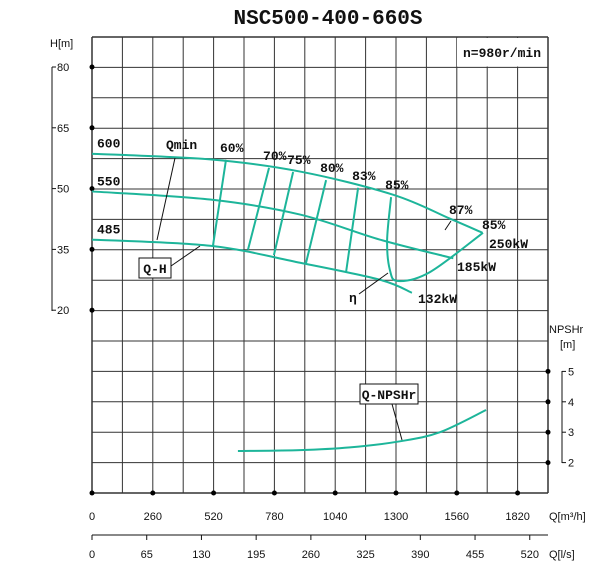 This screenshot has width=600, height=572. I want to click on y-tick-label: 65, so click(63, 129).